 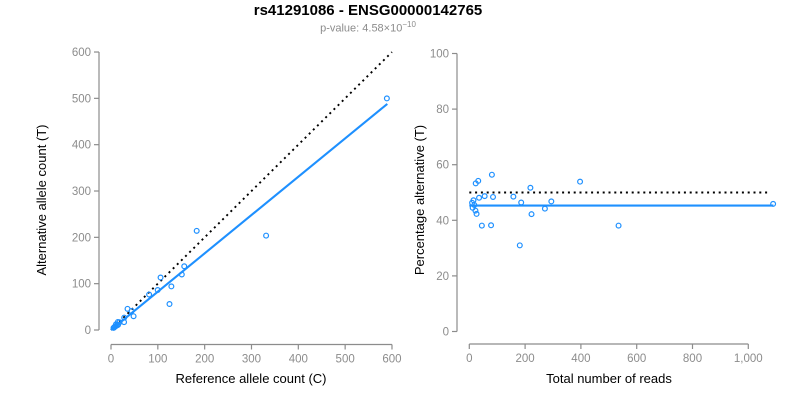 What do you see at coordinates (442, 110) in the screenshot?
I see `y-tick-label: 80` at bounding box center [442, 110].